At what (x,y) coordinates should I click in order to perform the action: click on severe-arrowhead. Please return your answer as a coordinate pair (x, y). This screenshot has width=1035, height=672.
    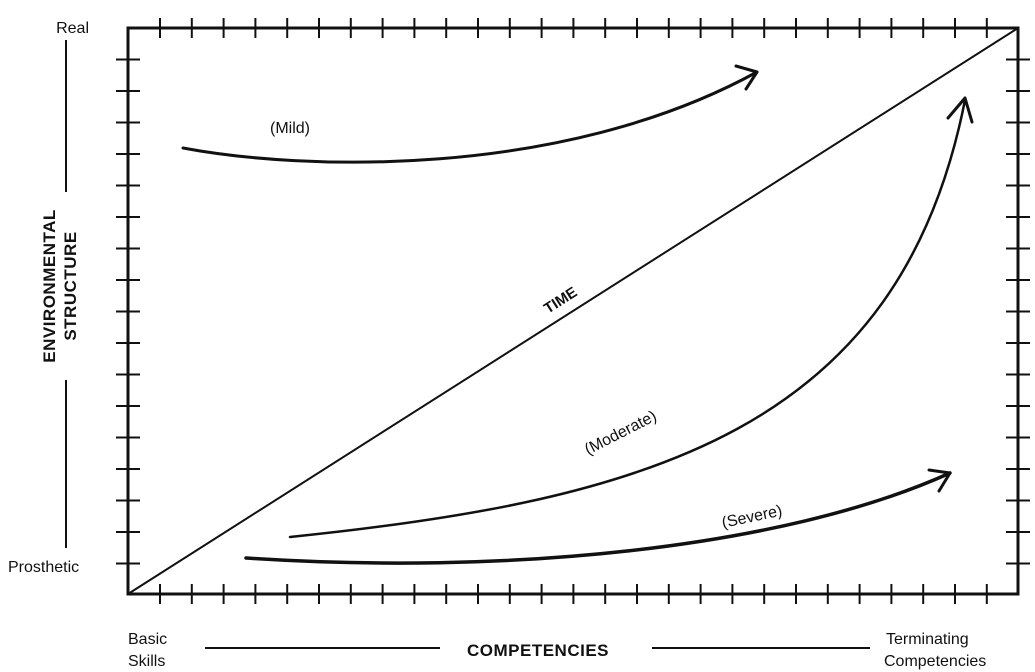
    Looking at the image, I should click on (939, 480).